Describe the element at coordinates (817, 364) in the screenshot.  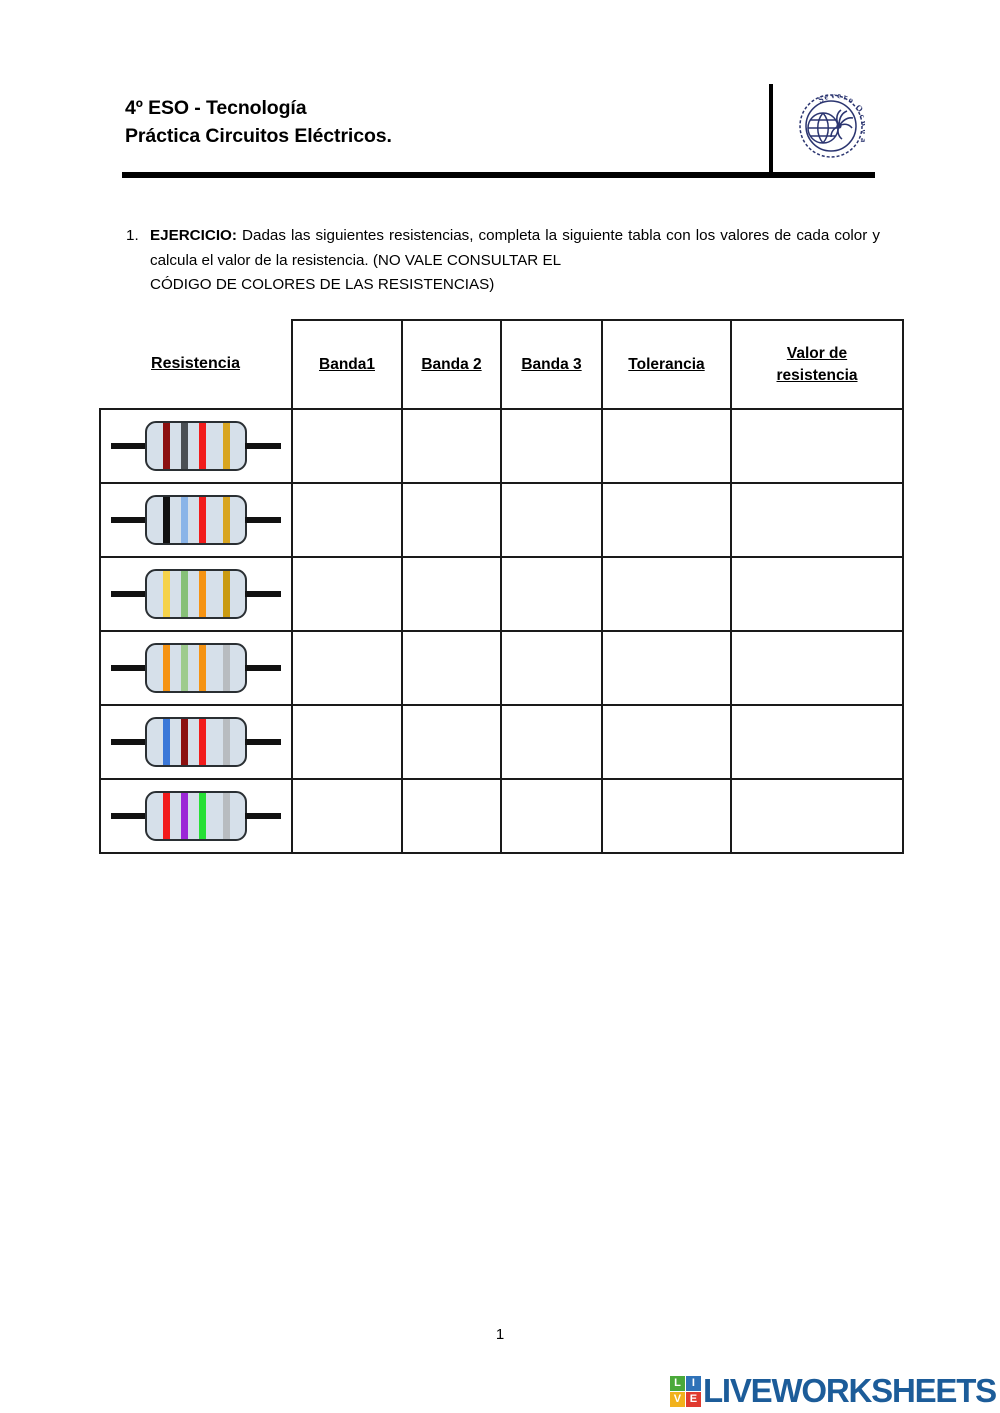
I see `column-header-valor-resistencia: Valor de resistencia` at that location.